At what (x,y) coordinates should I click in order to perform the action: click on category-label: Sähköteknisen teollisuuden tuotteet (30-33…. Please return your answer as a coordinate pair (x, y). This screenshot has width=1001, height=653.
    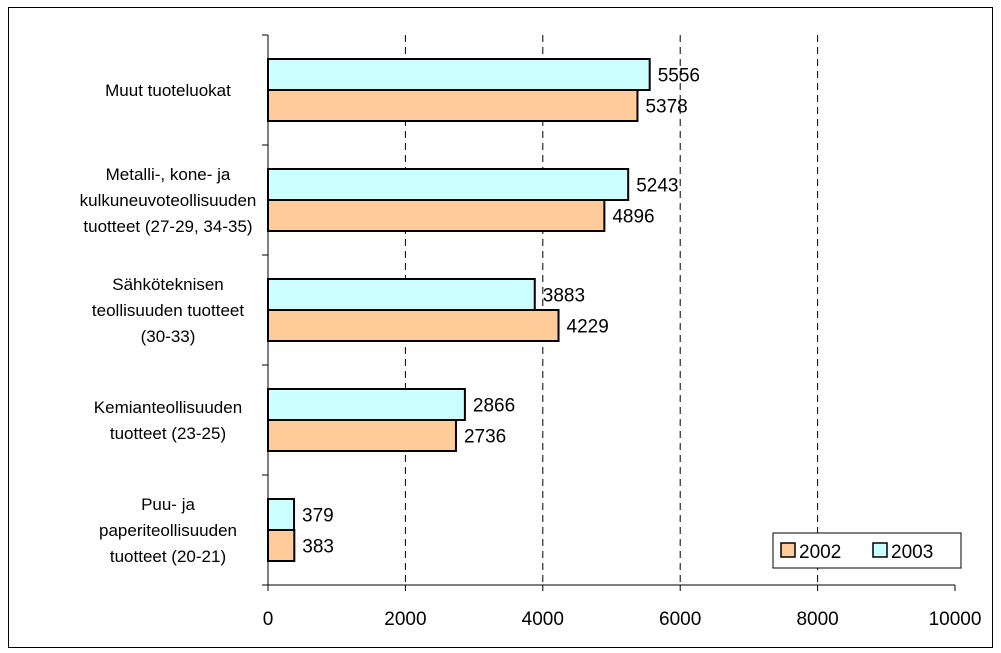
    Looking at the image, I should click on (168, 310).